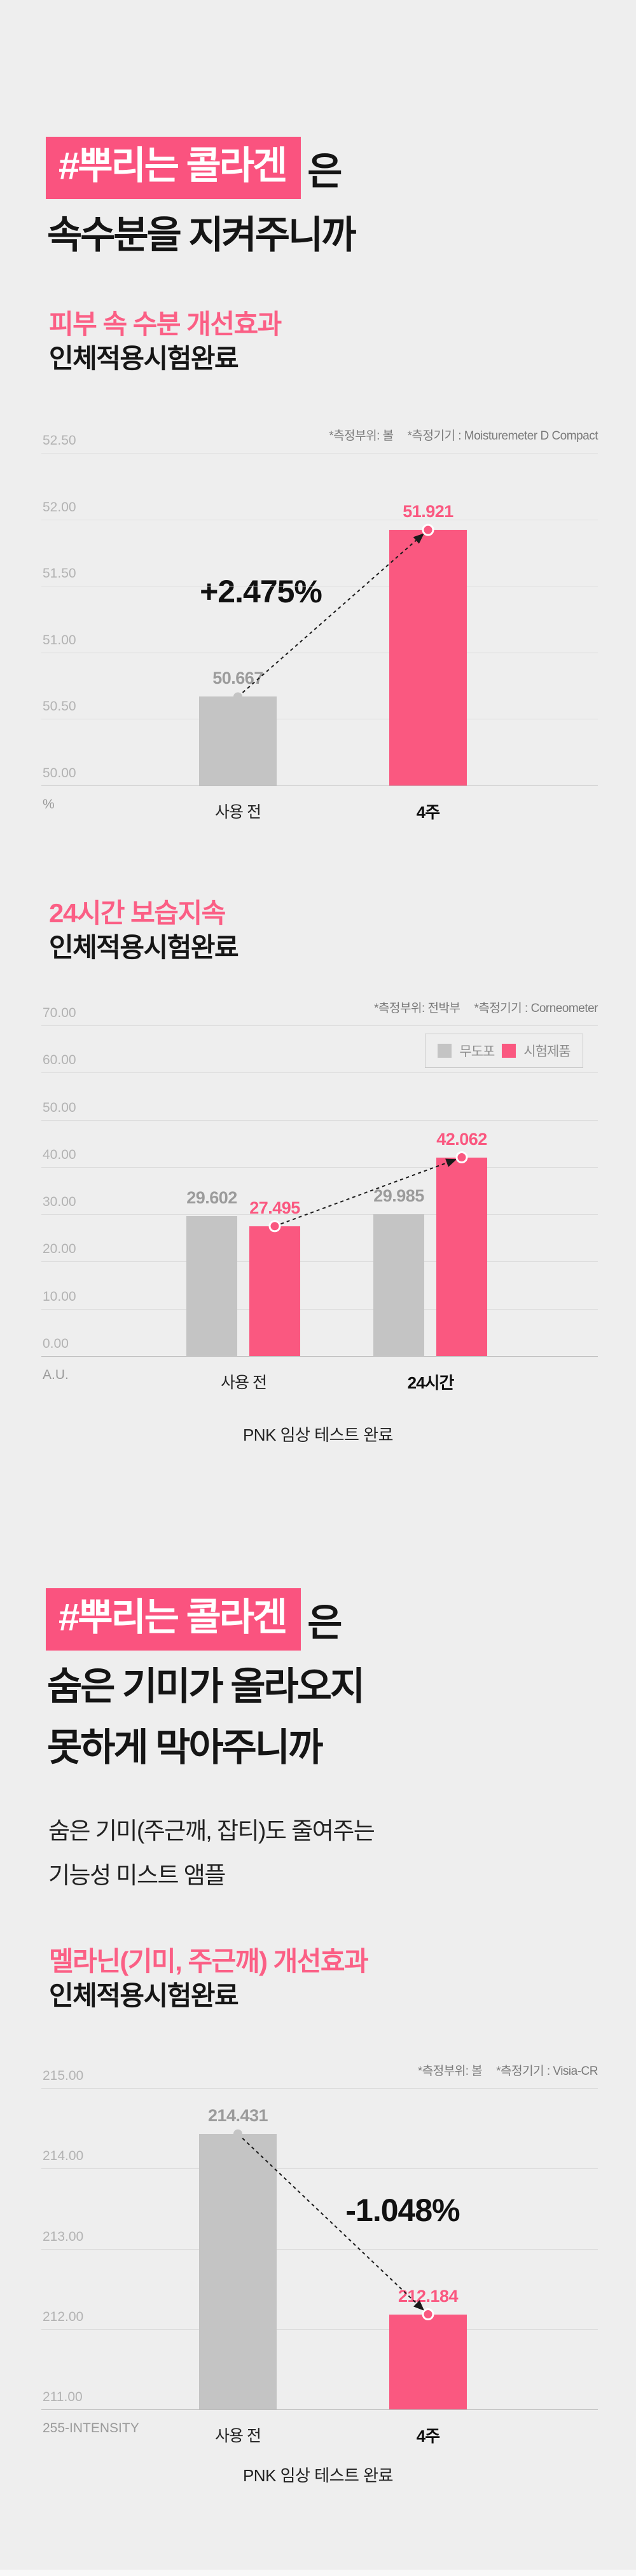 This screenshot has width=636, height=2576. I want to click on legend-swatch-product, so click(509, 1051).